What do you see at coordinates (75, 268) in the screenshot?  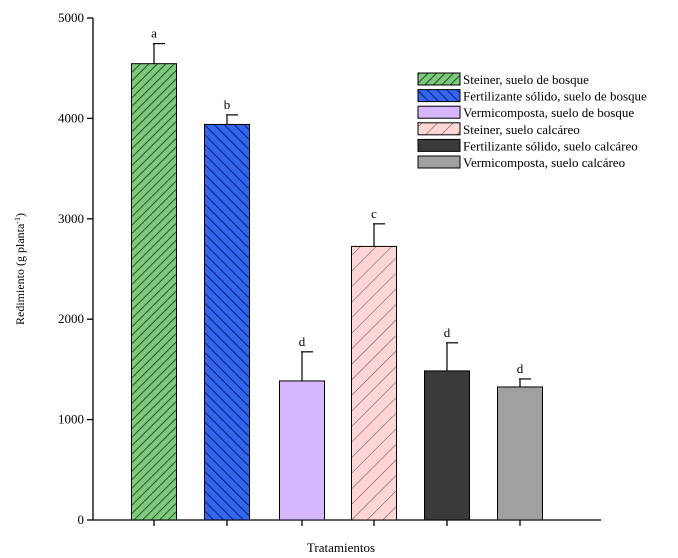 I see `y-ticks: 0 1000 2000 3000 4000 5000` at bounding box center [75, 268].